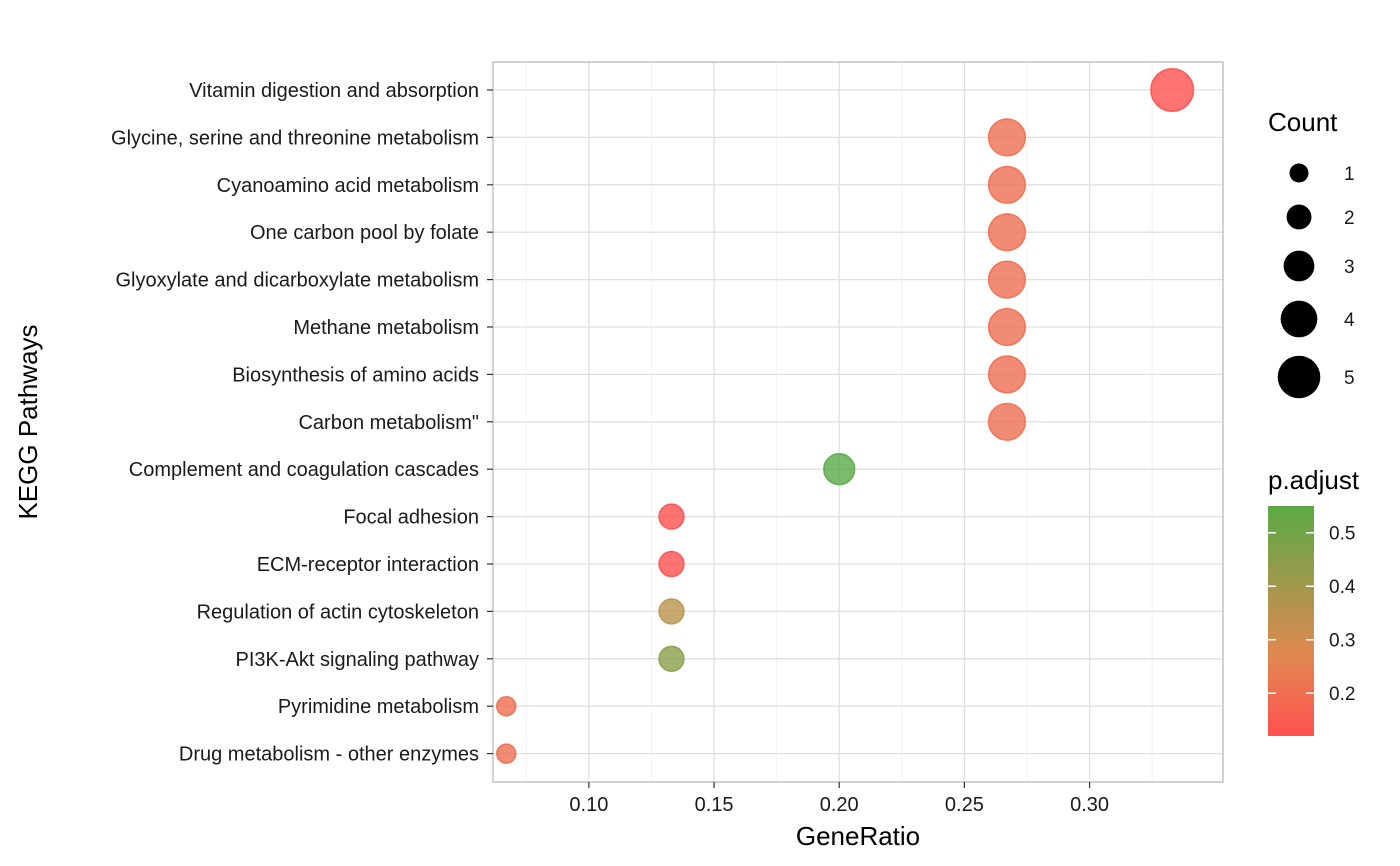 Image resolution: width=1400 pixels, height=866 pixels. What do you see at coordinates (388, 423) in the screenshot?
I see `y-tick-label: Carbon metabolism"` at bounding box center [388, 423].